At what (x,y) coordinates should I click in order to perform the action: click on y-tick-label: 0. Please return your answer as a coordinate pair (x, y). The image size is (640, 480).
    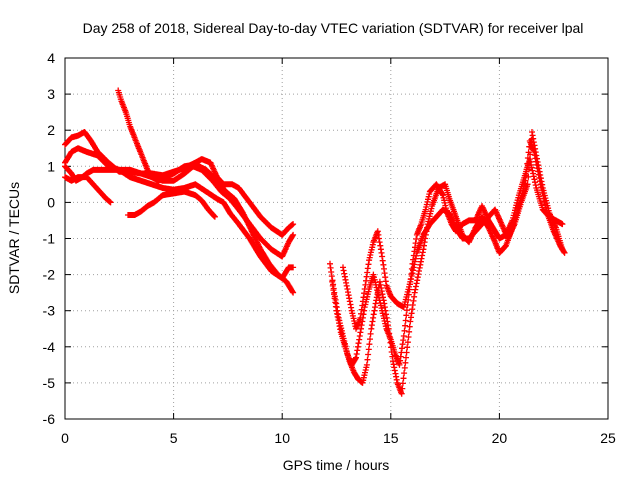
    Looking at the image, I should click on (51, 202).